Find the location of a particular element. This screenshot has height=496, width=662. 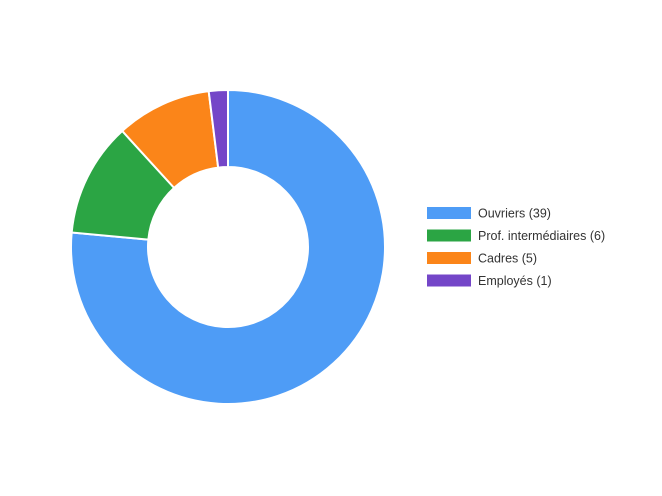

legend-label: Ouvriers (39) is located at coordinates (514, 213).